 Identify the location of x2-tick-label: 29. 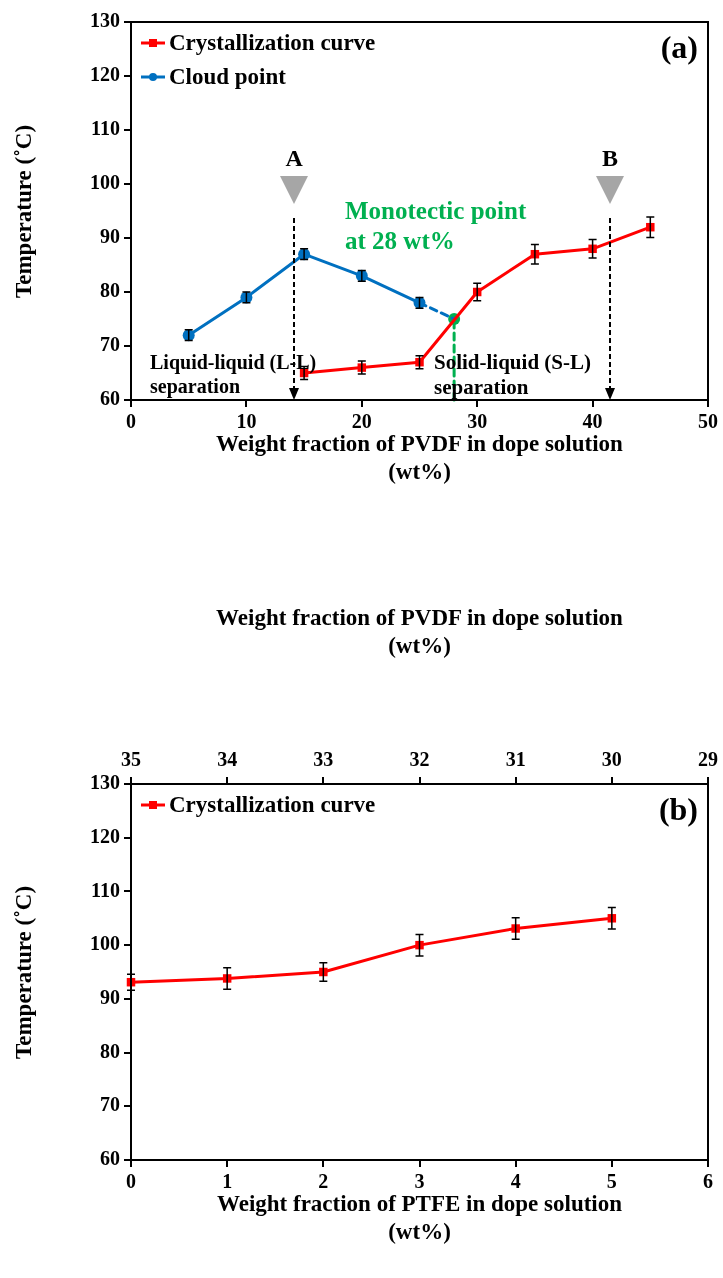
(708, 759).